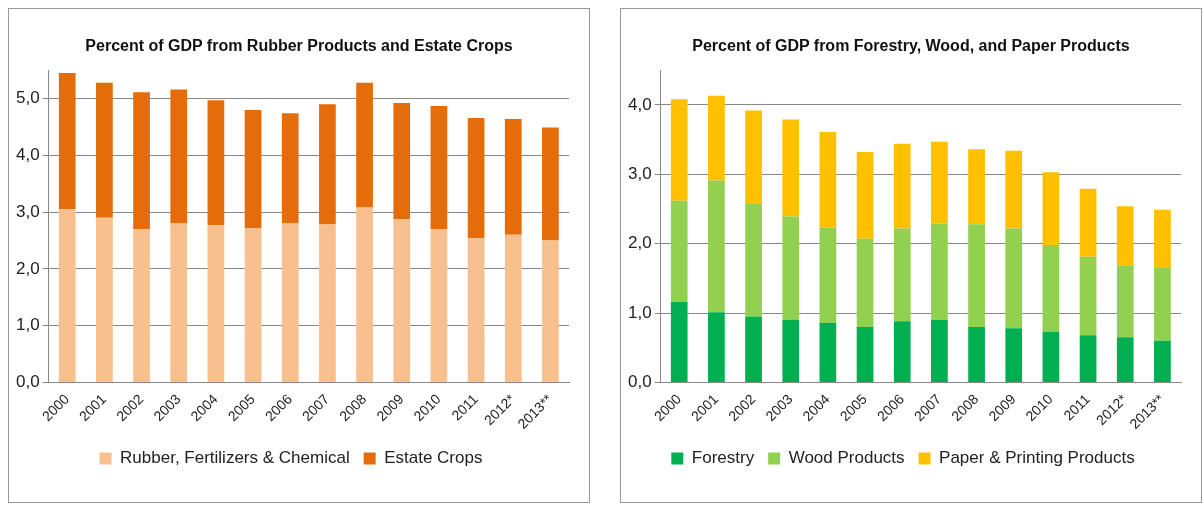 The width and height of the screenshot is (1203, 511). I want to click on legend-label: Estate Crops, so click(433, 458).